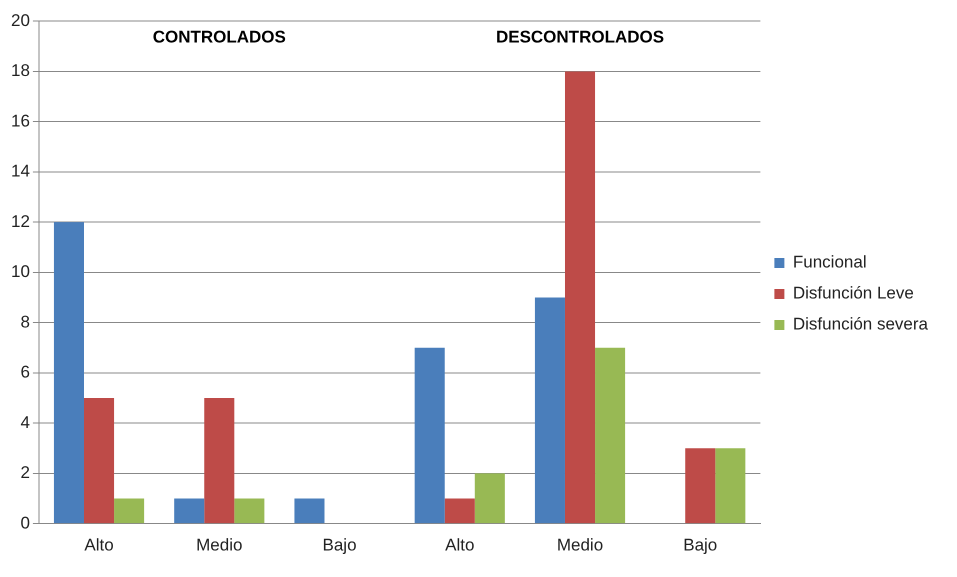 The width and height of the screenshot is (957, 577). What do you see at coordinates (860, 324) in the screenshot?
I see `legend-label: Disfunción severa` at bounding box center [860, 324].